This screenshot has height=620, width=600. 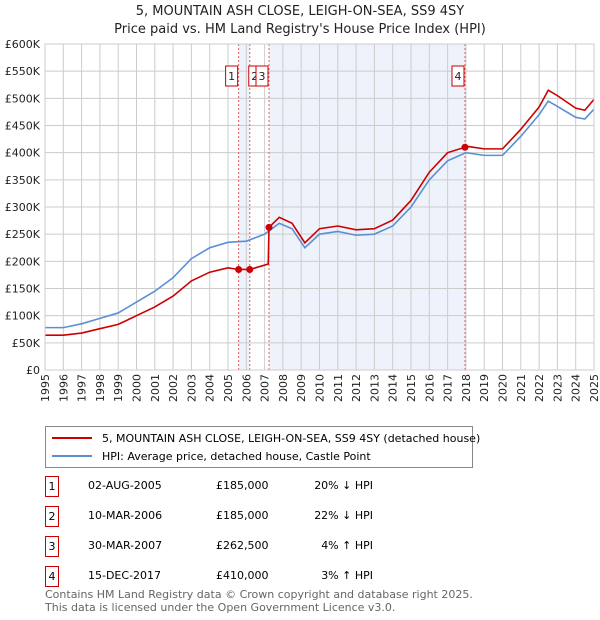 I want to click on x-tick-label: 1995, so click(x=45, y=388).